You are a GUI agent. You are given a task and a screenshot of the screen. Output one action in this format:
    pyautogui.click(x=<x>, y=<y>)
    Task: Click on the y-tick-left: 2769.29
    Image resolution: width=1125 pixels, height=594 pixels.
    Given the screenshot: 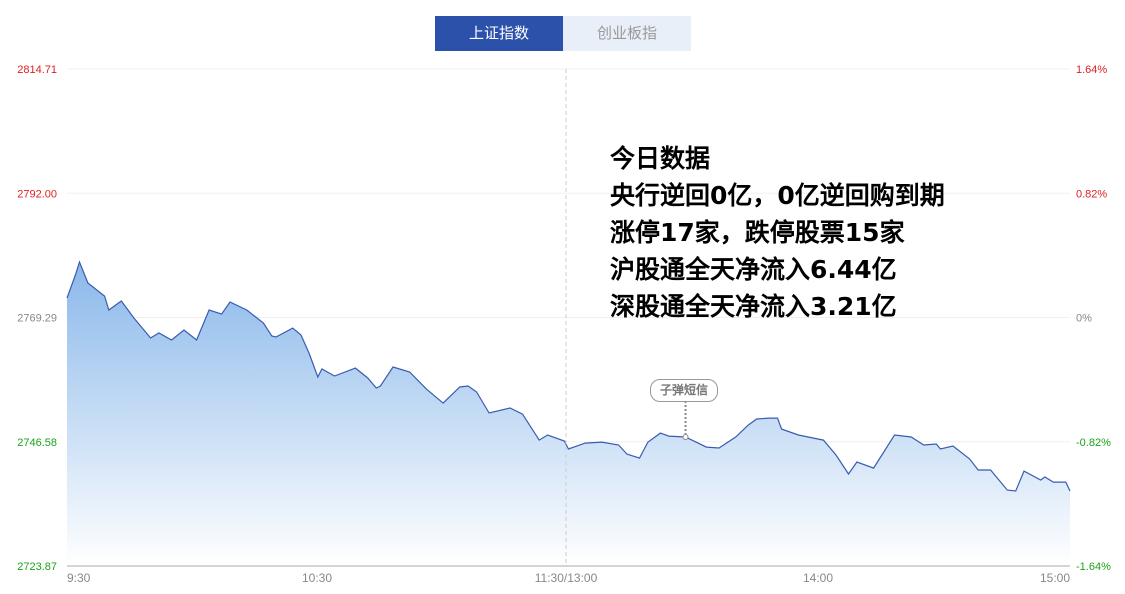 What is the action you would take?
    pyautogui.click(x=37, y=319)
    